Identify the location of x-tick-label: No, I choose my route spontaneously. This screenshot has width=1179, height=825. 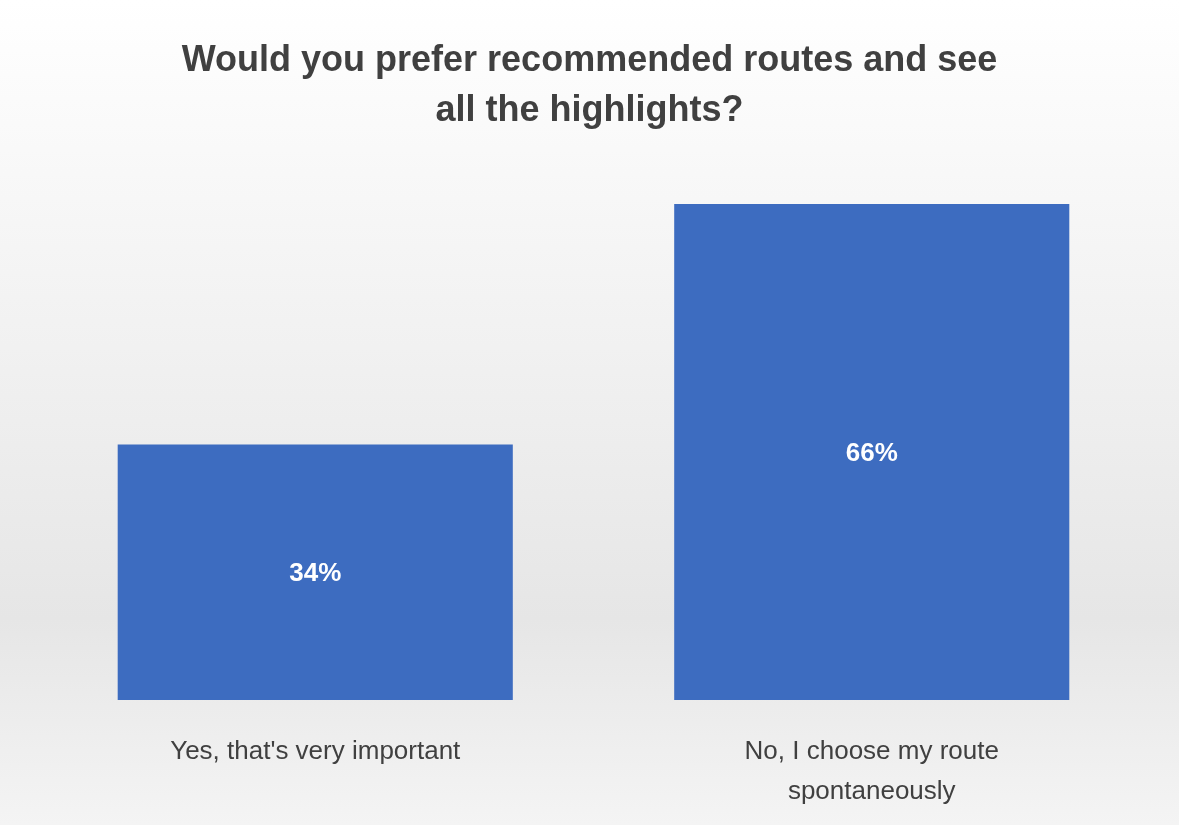
(871, 770).